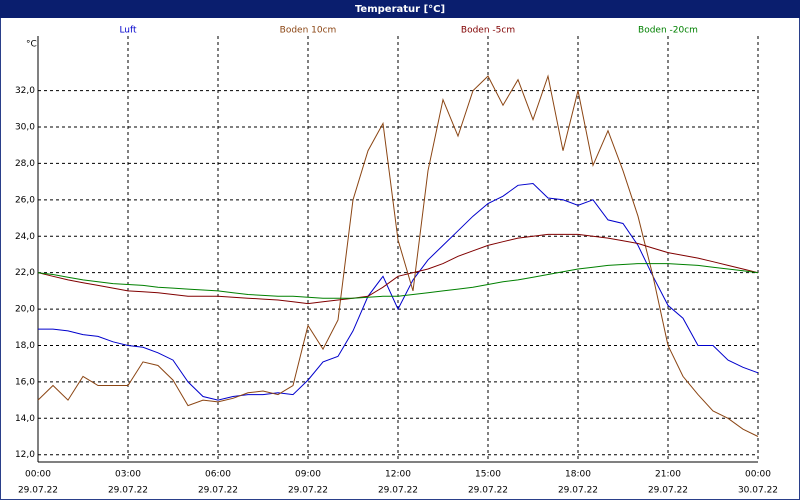 Image resolution: width=800 pixels, height=504 pixels. I want to click on legend-entry: Luft, so click(128, 31).